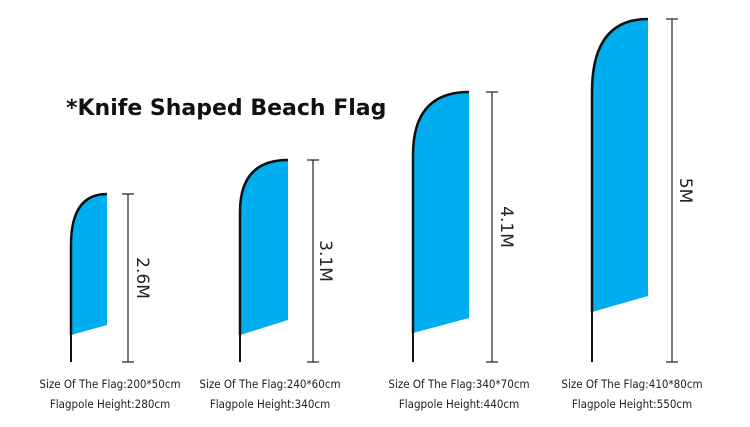 The width and height of the screenshot is (750, 427). Describe the element at coordinates (142, 278) in the screenshot. I see `height-label: 2.6M` at that location.